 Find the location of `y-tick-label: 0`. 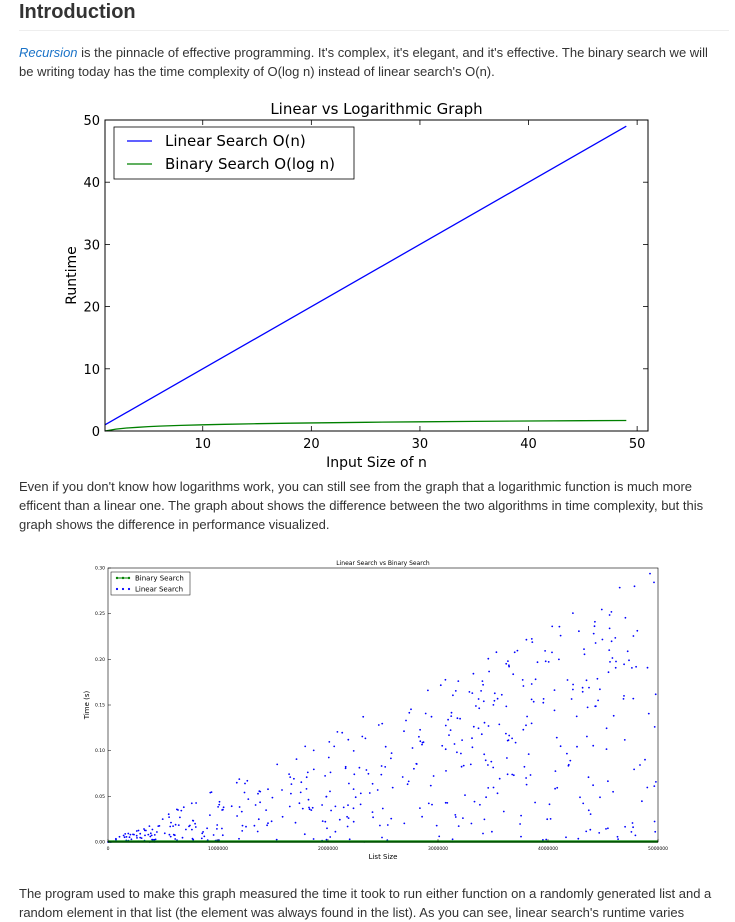

y-tick-label: 0 is located at coordinates (96, 432).